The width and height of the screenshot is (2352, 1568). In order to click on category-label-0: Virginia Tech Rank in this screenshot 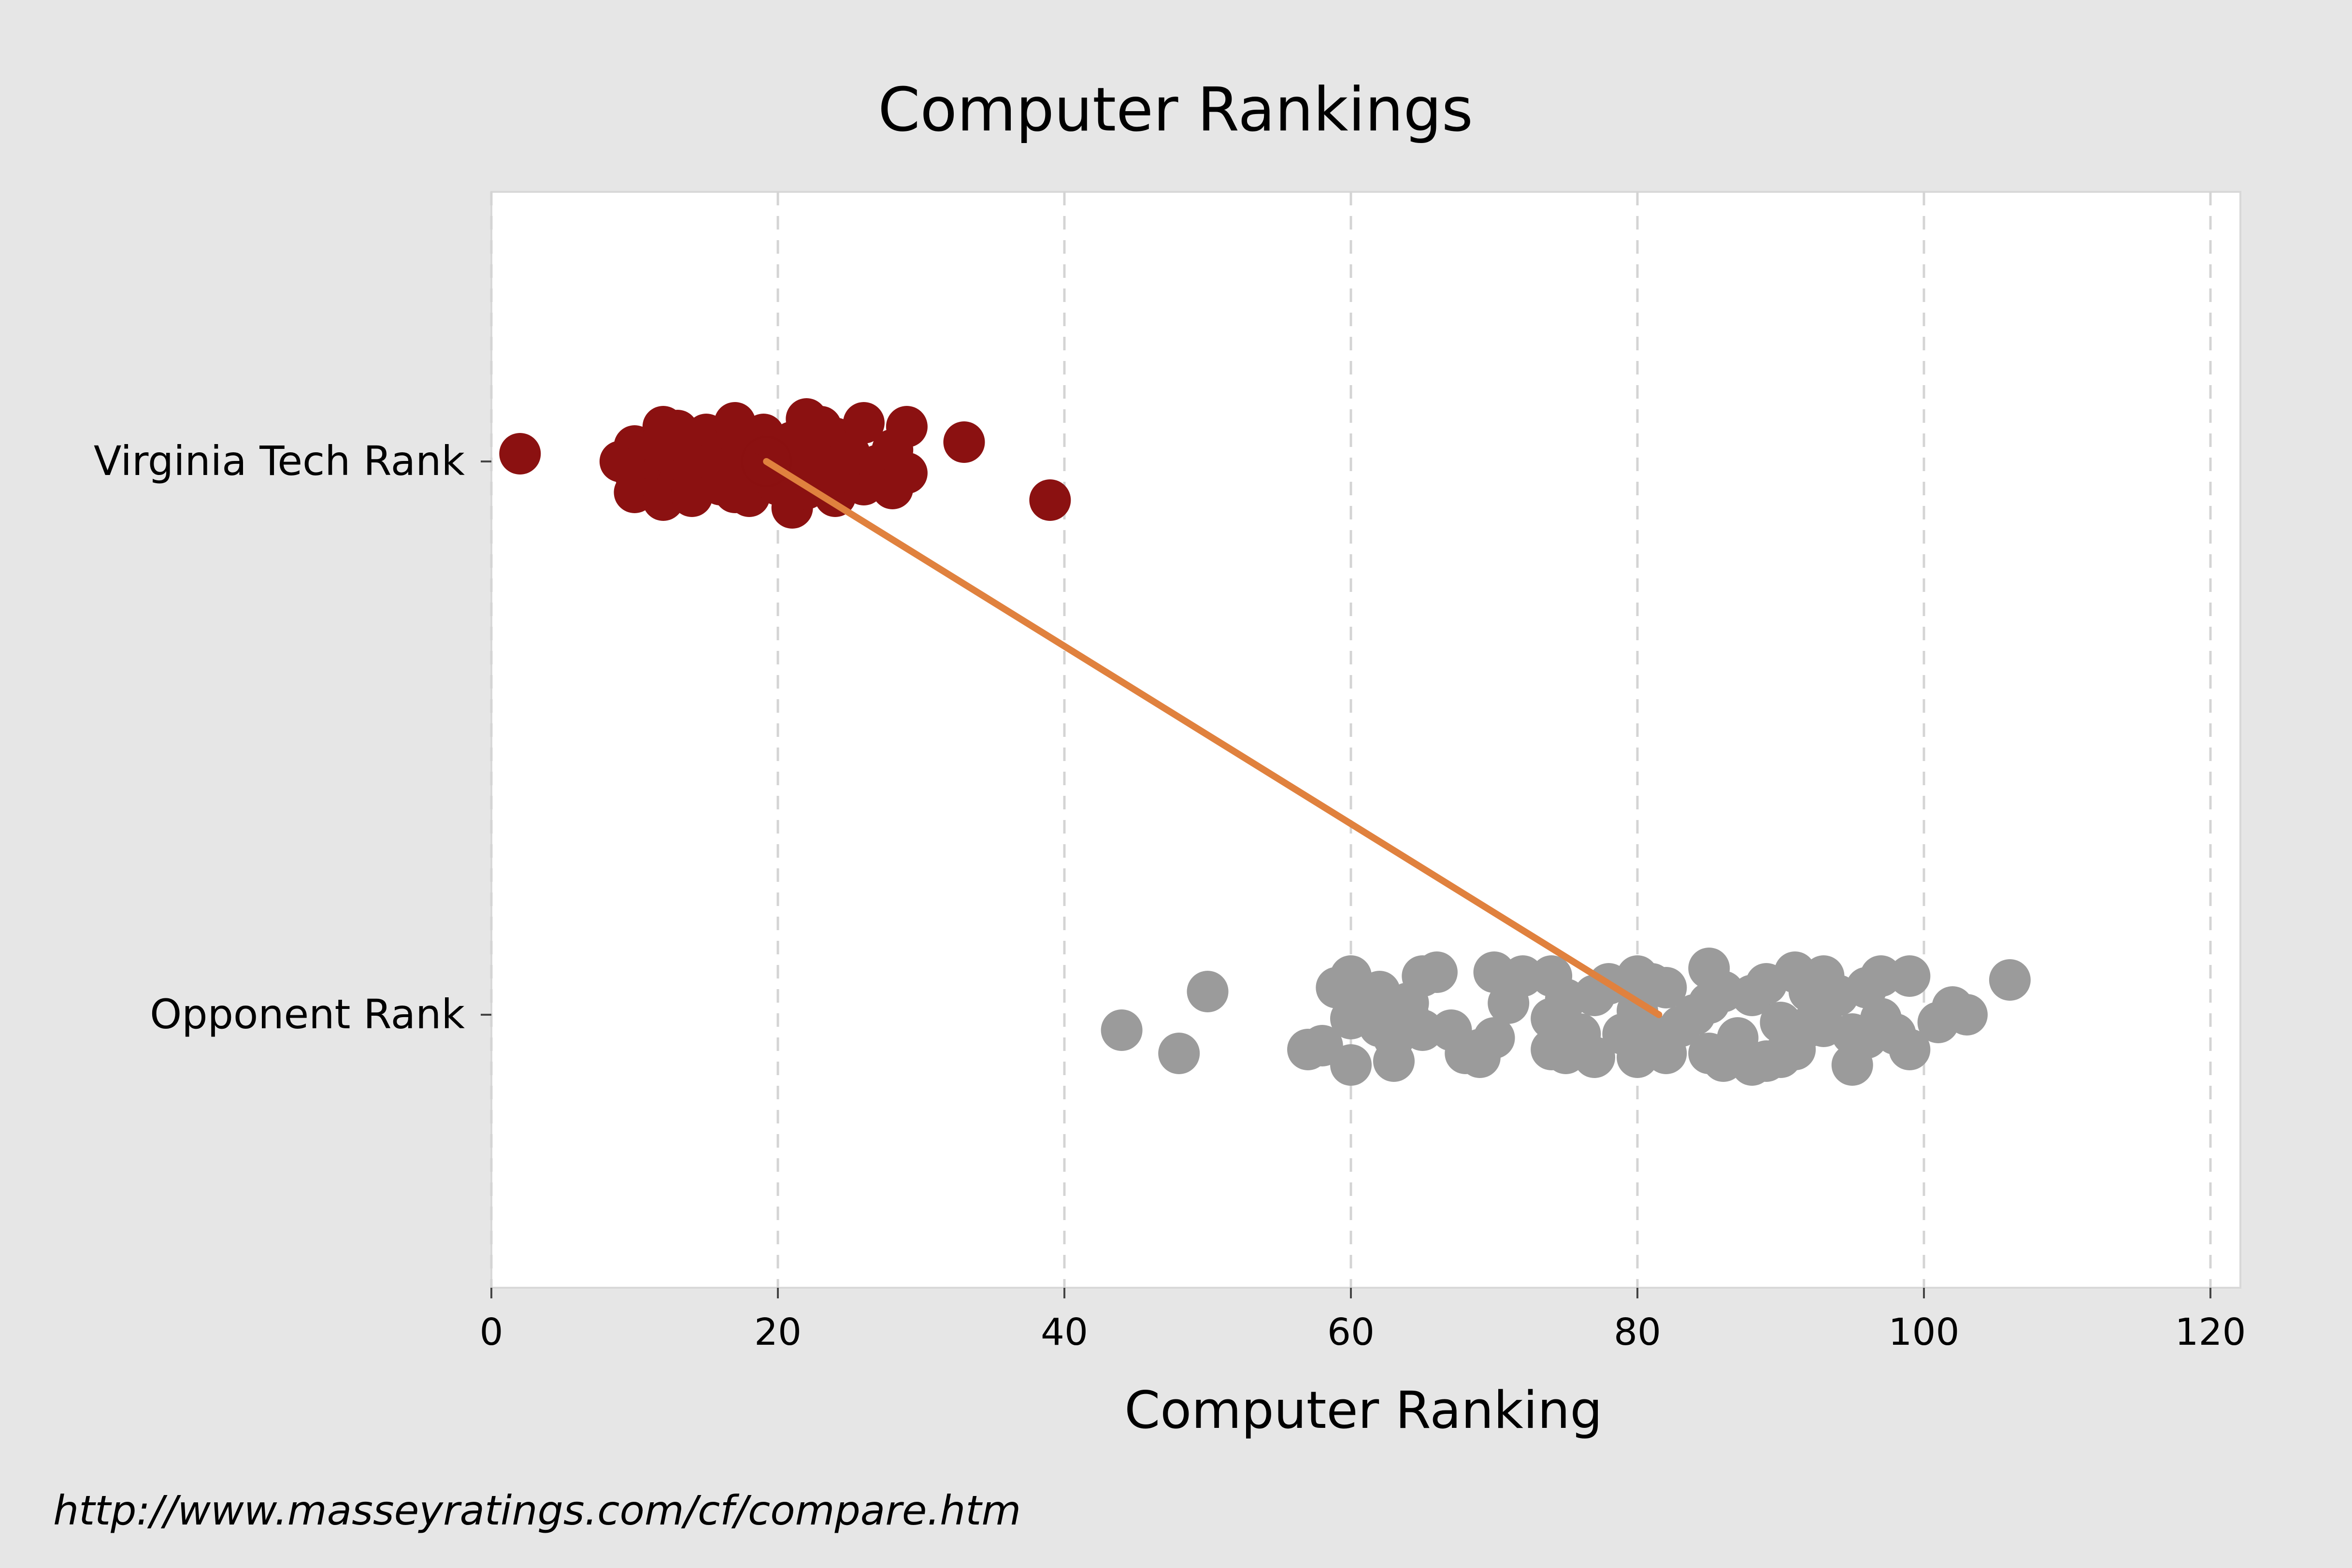, I will do `click(279, 461)`.